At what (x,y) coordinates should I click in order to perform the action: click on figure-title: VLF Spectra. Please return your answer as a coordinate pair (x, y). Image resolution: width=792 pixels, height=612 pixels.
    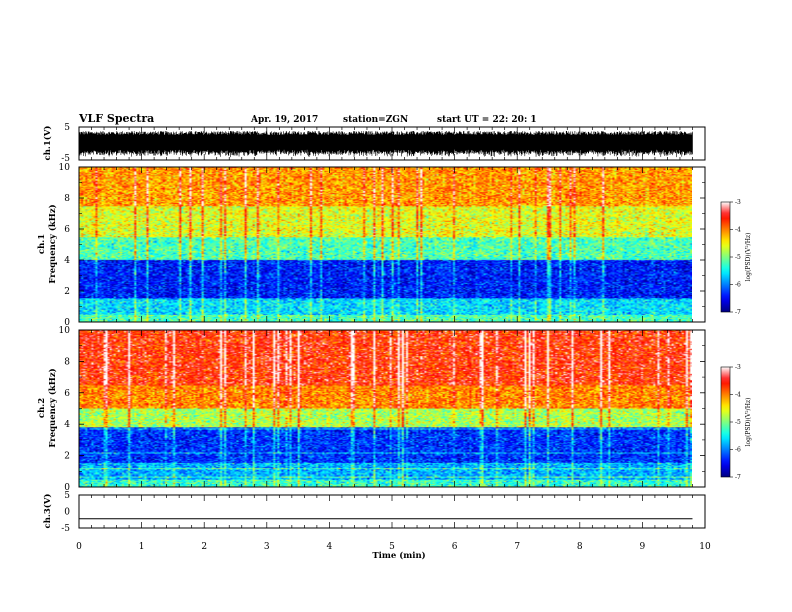
    Looking at the image, I should click on (116, 118).